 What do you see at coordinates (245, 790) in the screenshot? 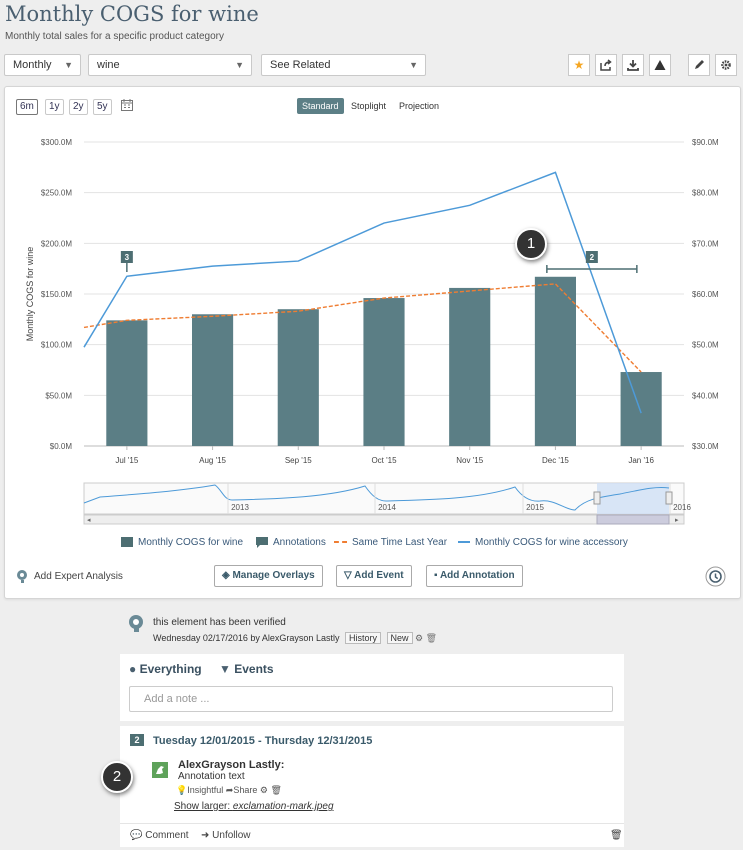
I see `share-link: Share` at bounding box center [245, 790].